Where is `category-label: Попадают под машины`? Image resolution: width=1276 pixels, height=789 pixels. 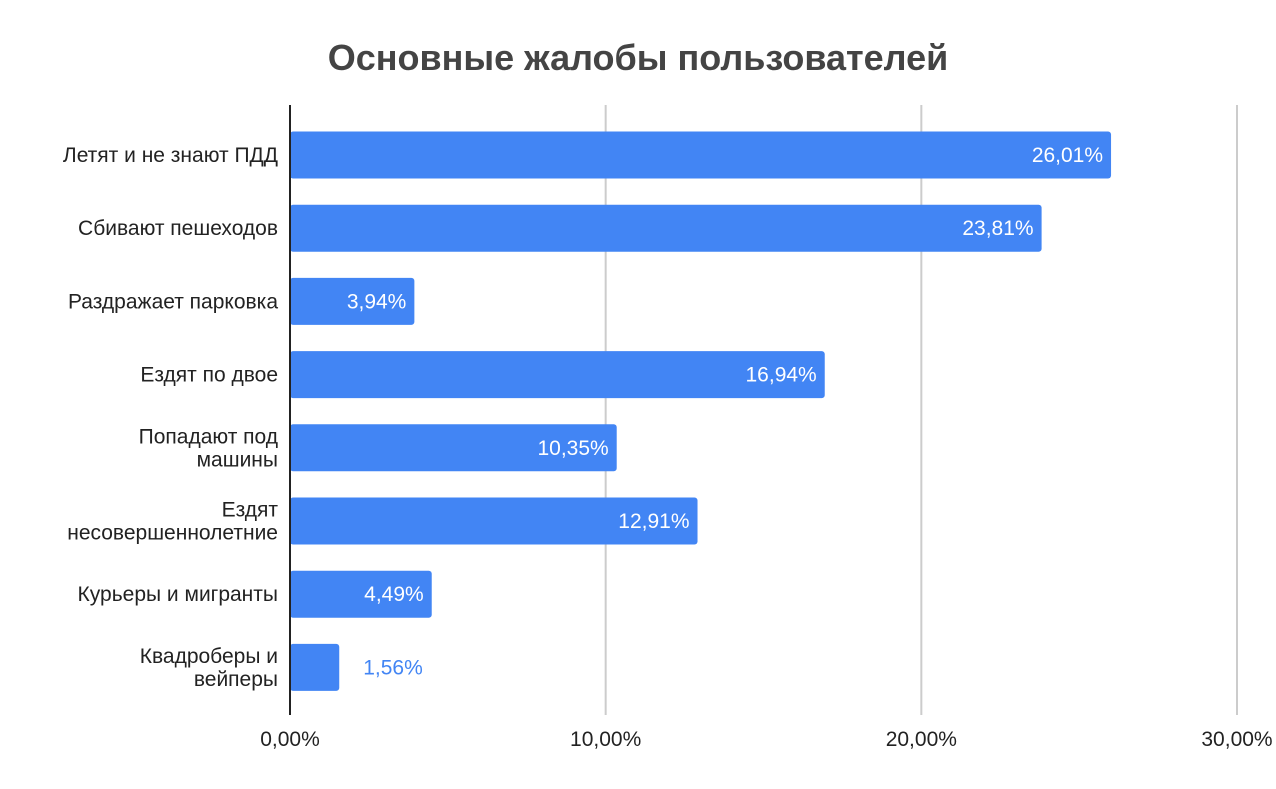
category-label: Попадают под машины is located at coordinates (208, 448).